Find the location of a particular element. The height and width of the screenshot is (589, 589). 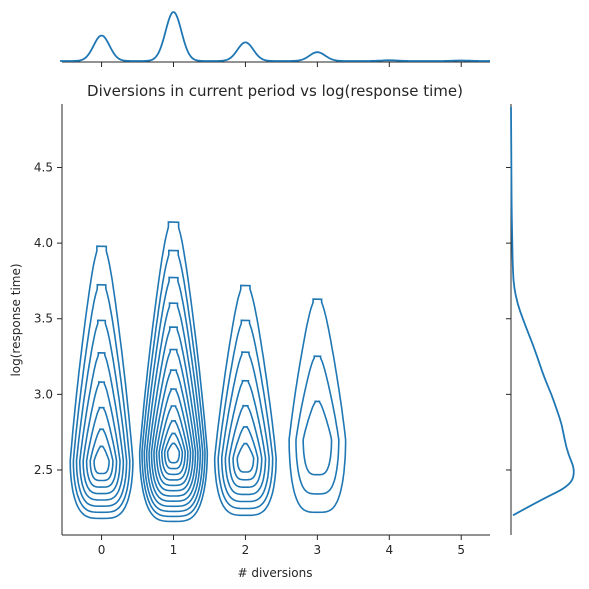

y-marginal-density-plot is located at coordinates (540, 319).